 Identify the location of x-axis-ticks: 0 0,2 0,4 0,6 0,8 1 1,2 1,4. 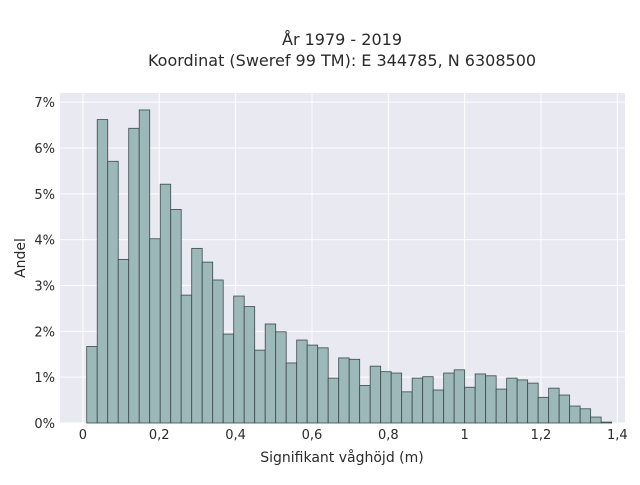
(353, 435).